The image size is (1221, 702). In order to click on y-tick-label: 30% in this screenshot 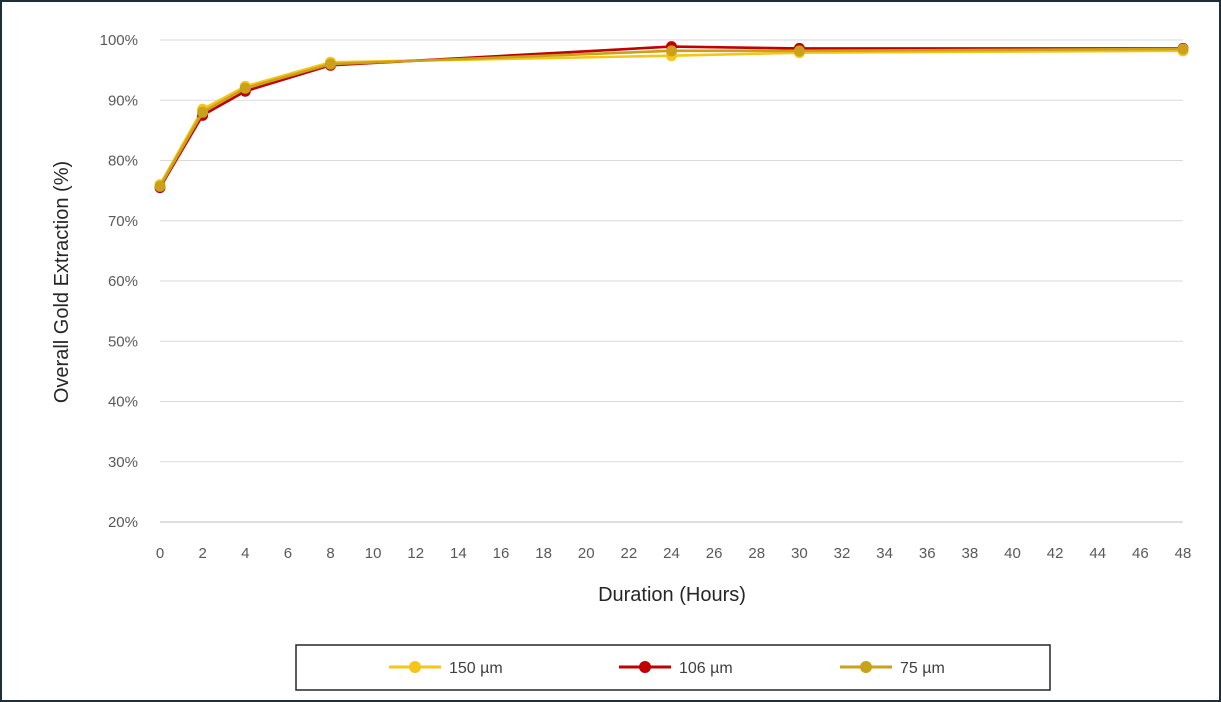, I will do `click(123, 462)`.